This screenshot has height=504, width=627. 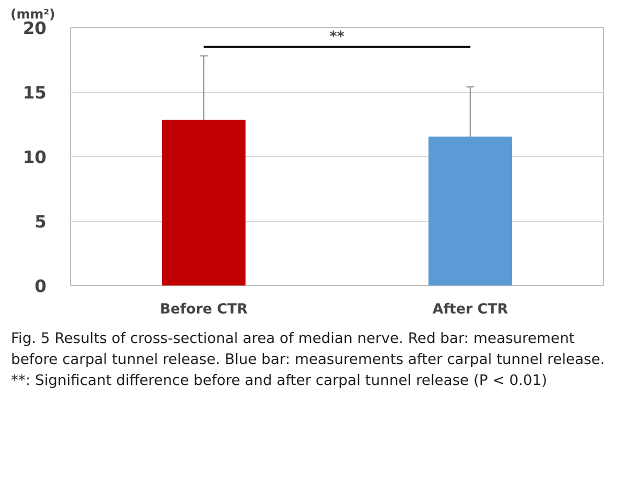 What do you see at coordinates (40, 287) in the screenshot?
I see `y-tick-label: 0` at bounding box center [40, 287].